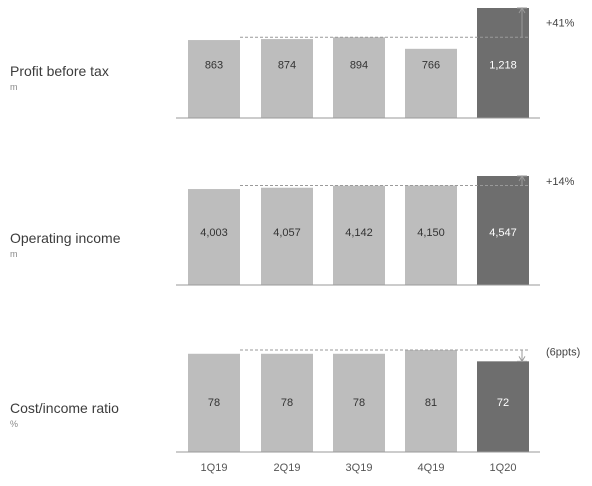 Image resolution: width=592 pixels, height=486 pixels. I want to click on bar-value-label: 894, so click(359, 66).